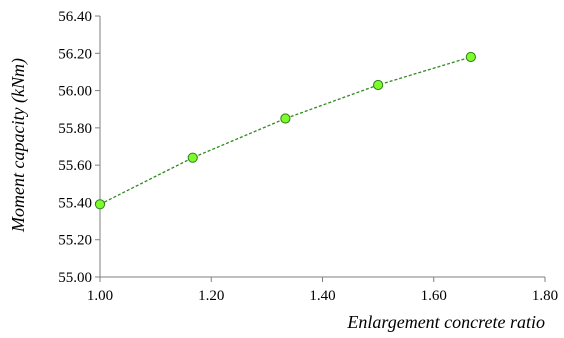 This screenshot has width=564, height=338. I want to click on x-axis-ticks: 1.00 1.20 1.40 1.60 1.80, so click(322, 290).